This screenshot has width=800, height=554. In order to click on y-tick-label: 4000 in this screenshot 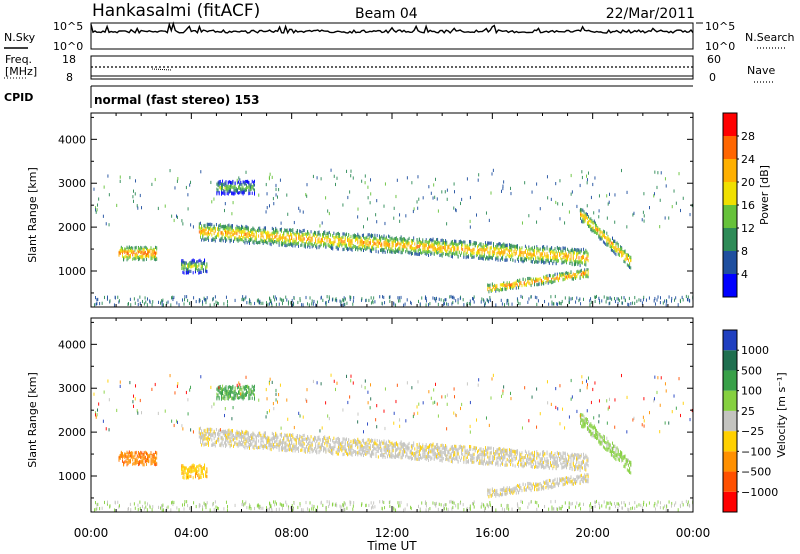, I will do `click(72, 139)`.